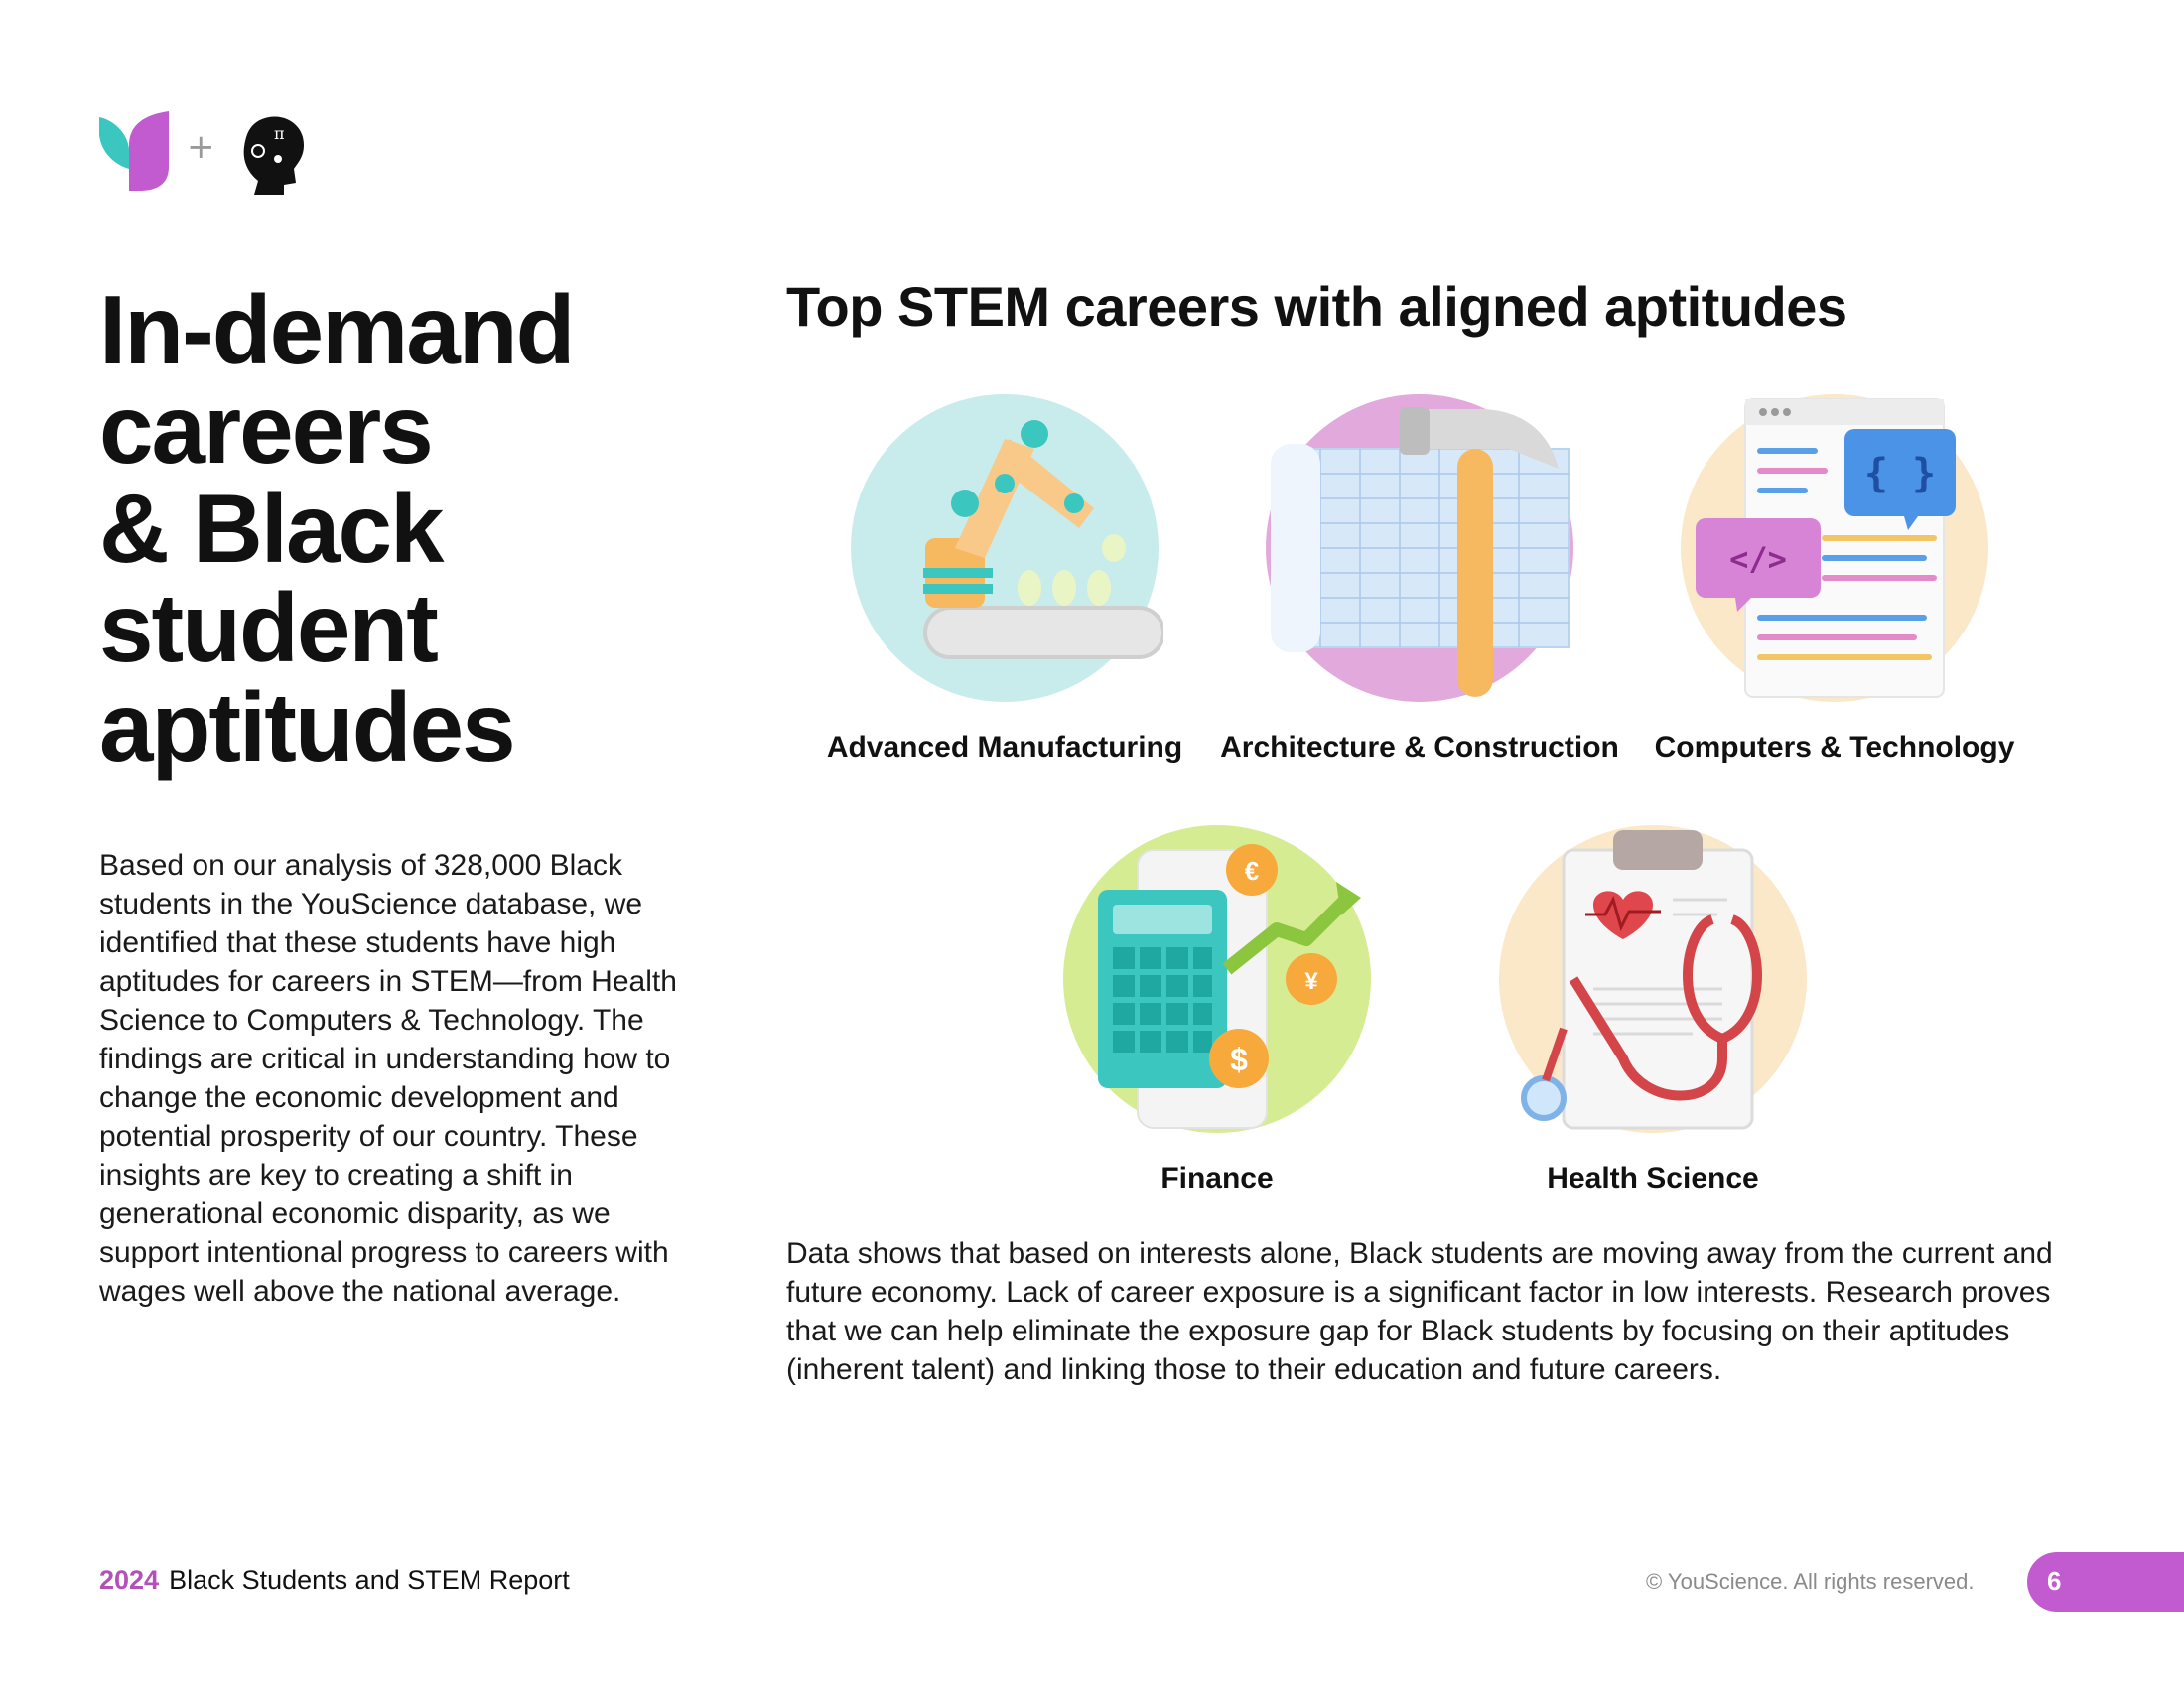 The height and width of the screenshot is (1688, 2184). I want to click on career-label: Computers & Technology, so click(1834, 747).